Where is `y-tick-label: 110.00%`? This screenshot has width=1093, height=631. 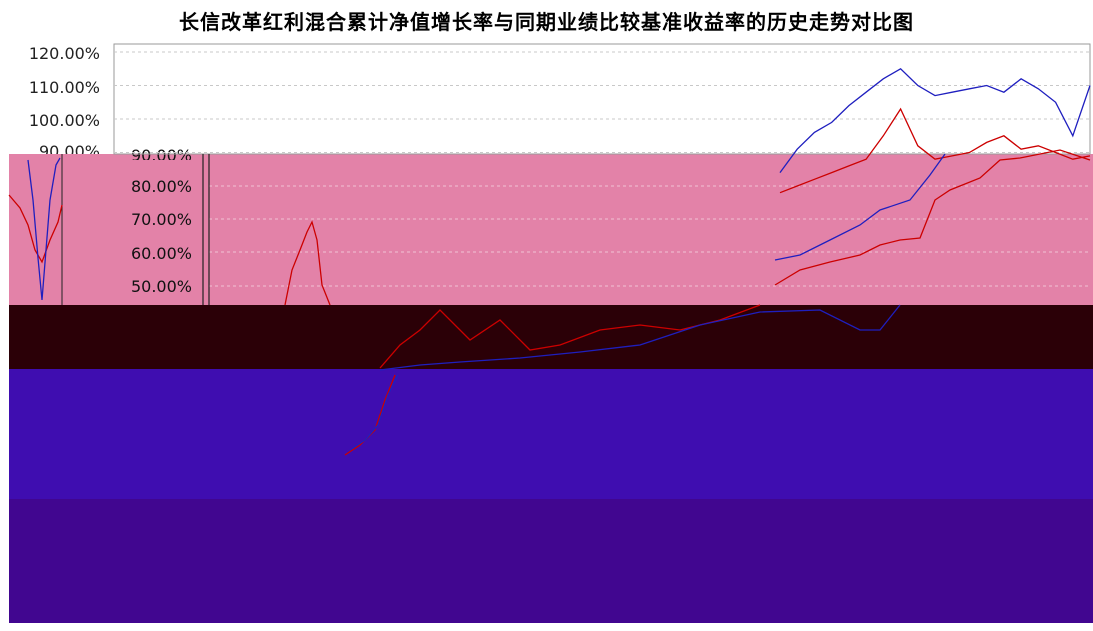
y-tick-label: 110.00% is located at coordinates (64, 87).